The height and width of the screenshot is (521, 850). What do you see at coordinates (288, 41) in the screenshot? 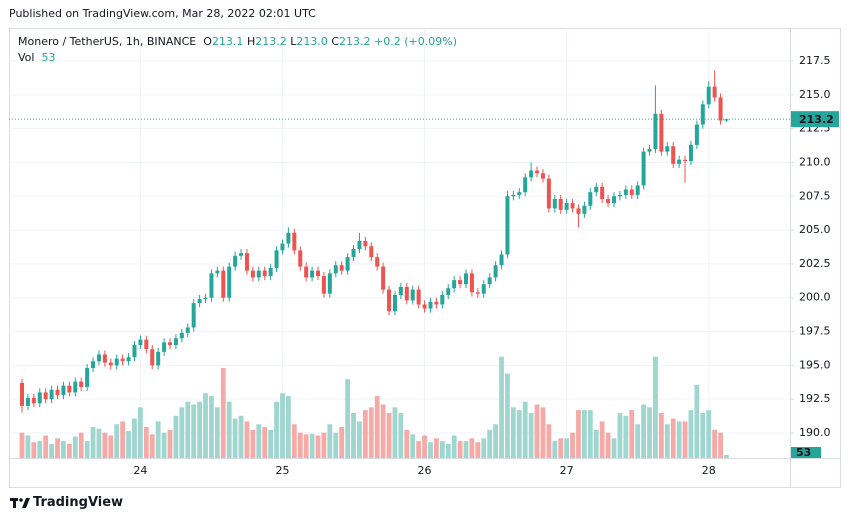
I see `ohlc: O213.1 H213.2 L213.0 C213.2` at bounding box center [288, 41].